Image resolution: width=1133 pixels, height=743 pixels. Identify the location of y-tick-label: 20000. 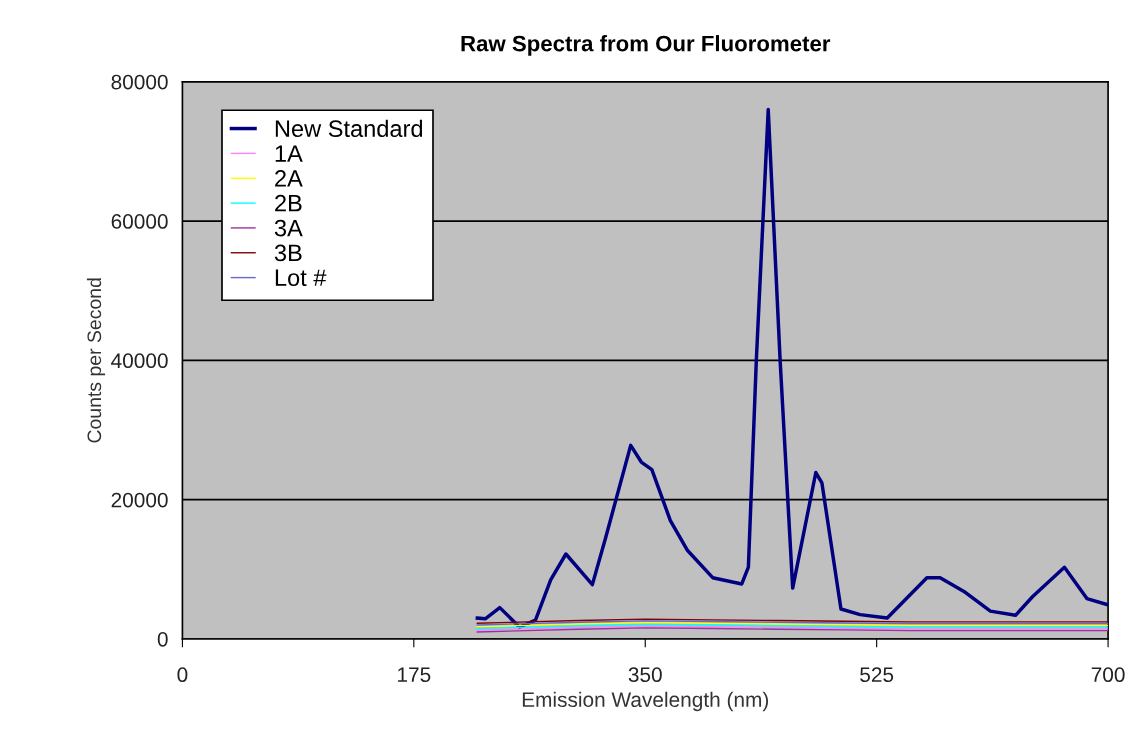
(139, 500).